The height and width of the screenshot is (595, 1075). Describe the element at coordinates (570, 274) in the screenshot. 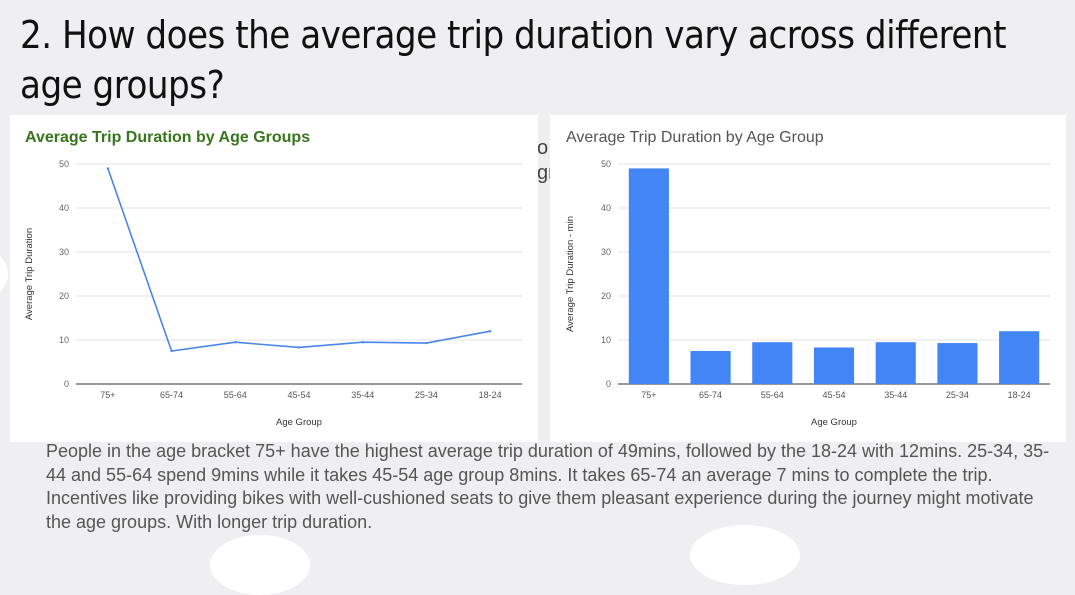

I see `y-axis-title: Average Trip Duration - min` at that location.